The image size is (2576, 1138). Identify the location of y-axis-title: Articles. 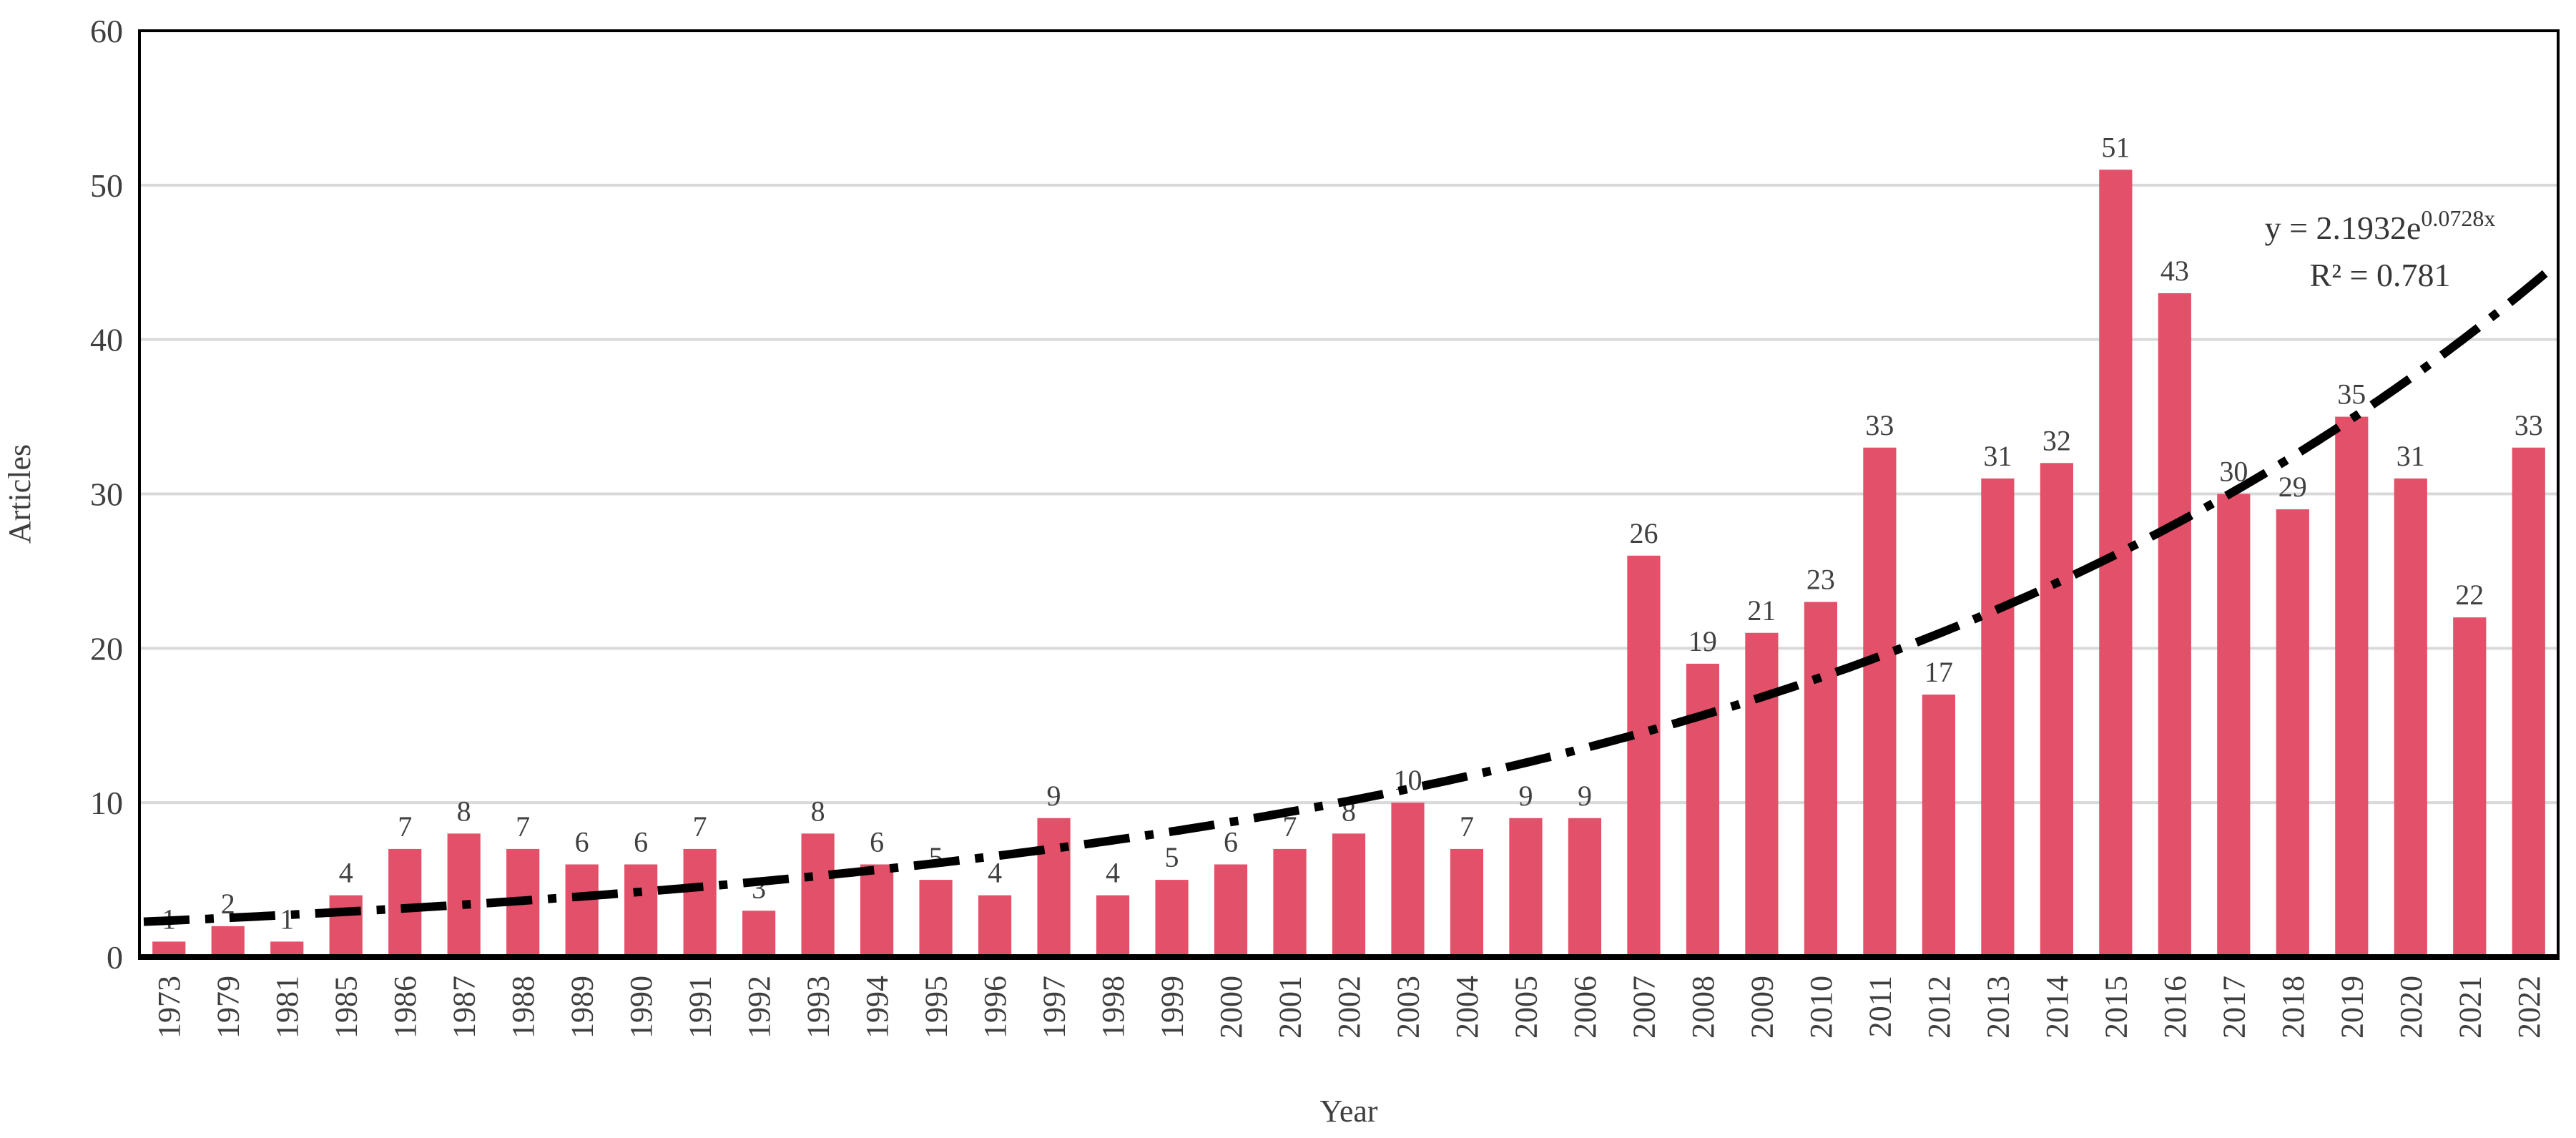
(19, 494).